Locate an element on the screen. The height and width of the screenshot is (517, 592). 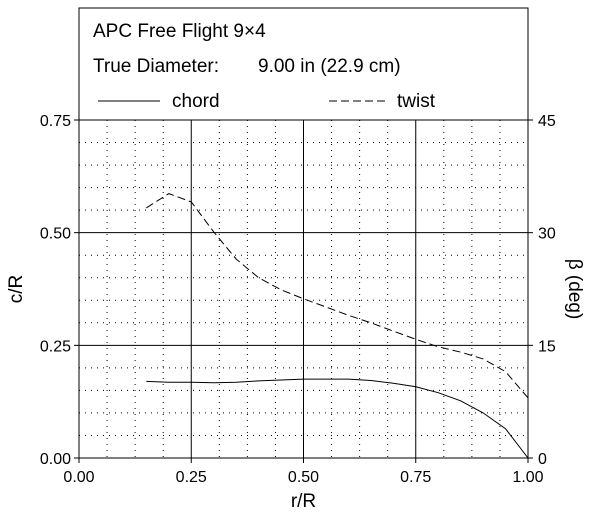
y-left-axis-label: c/R is located at coordinates (16, 289).